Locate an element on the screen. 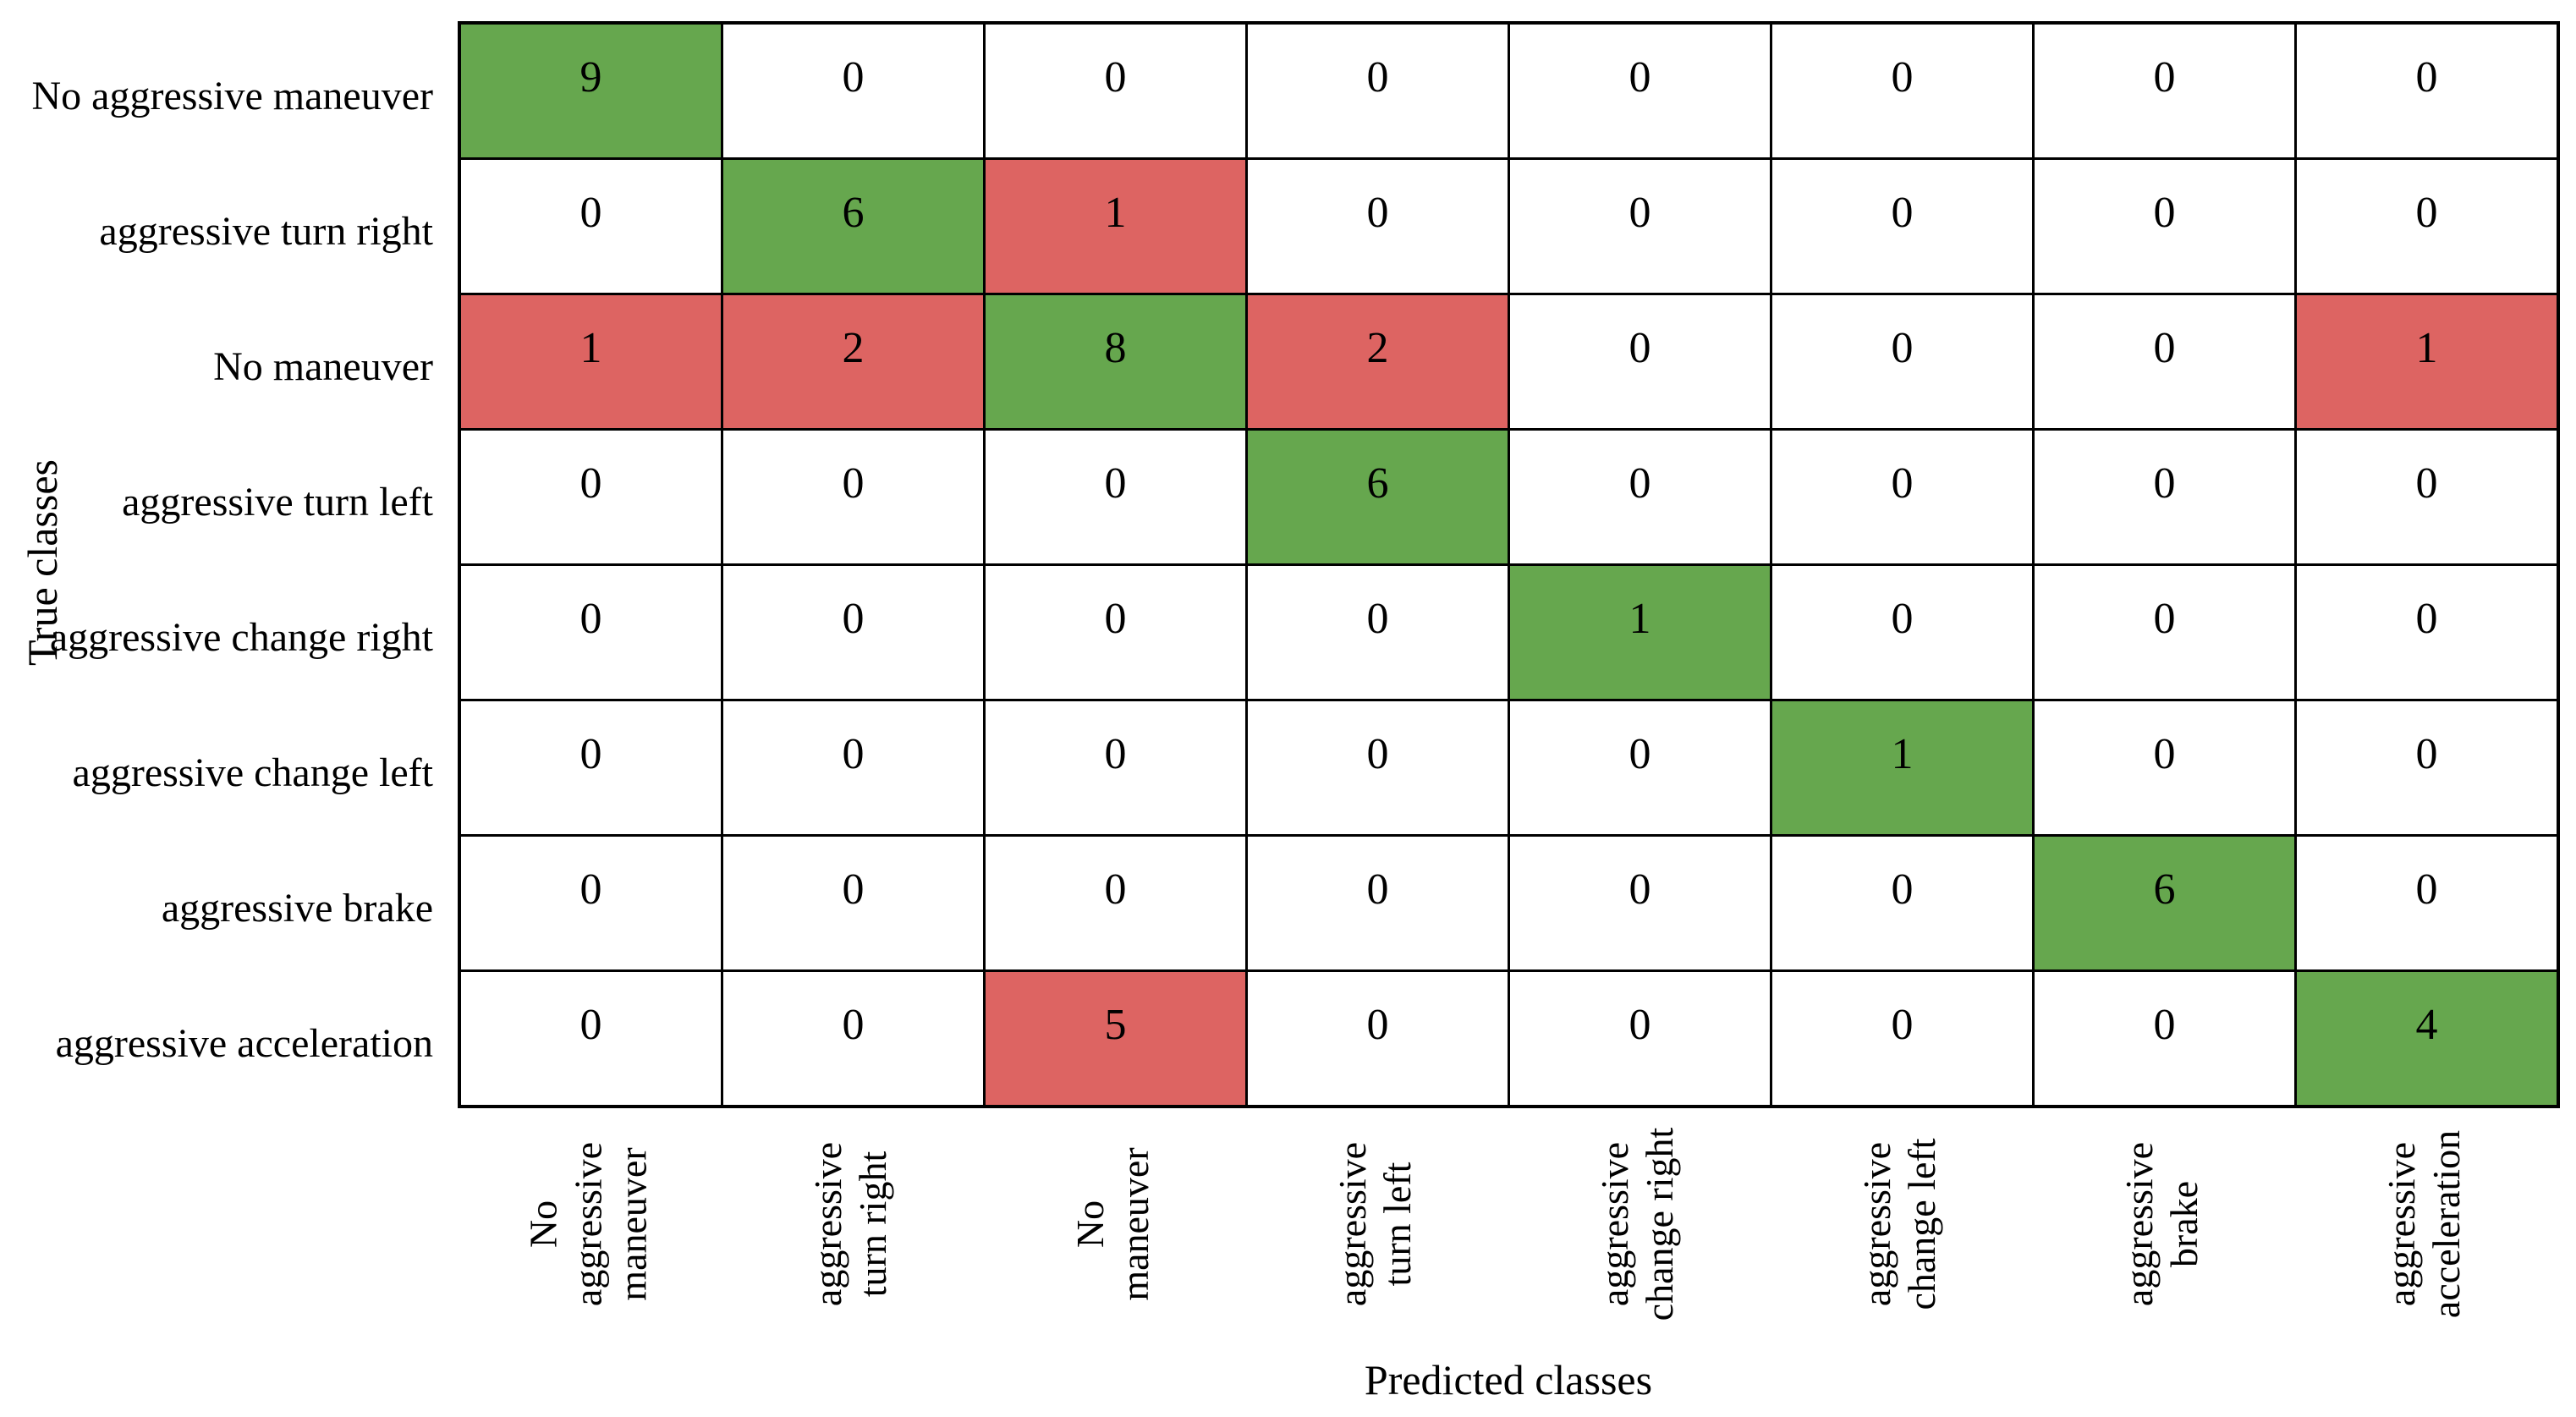 The image size is (2576, 1417). column-tick-label-text: aggressive turn left is located at coordinates (1375, 1224).